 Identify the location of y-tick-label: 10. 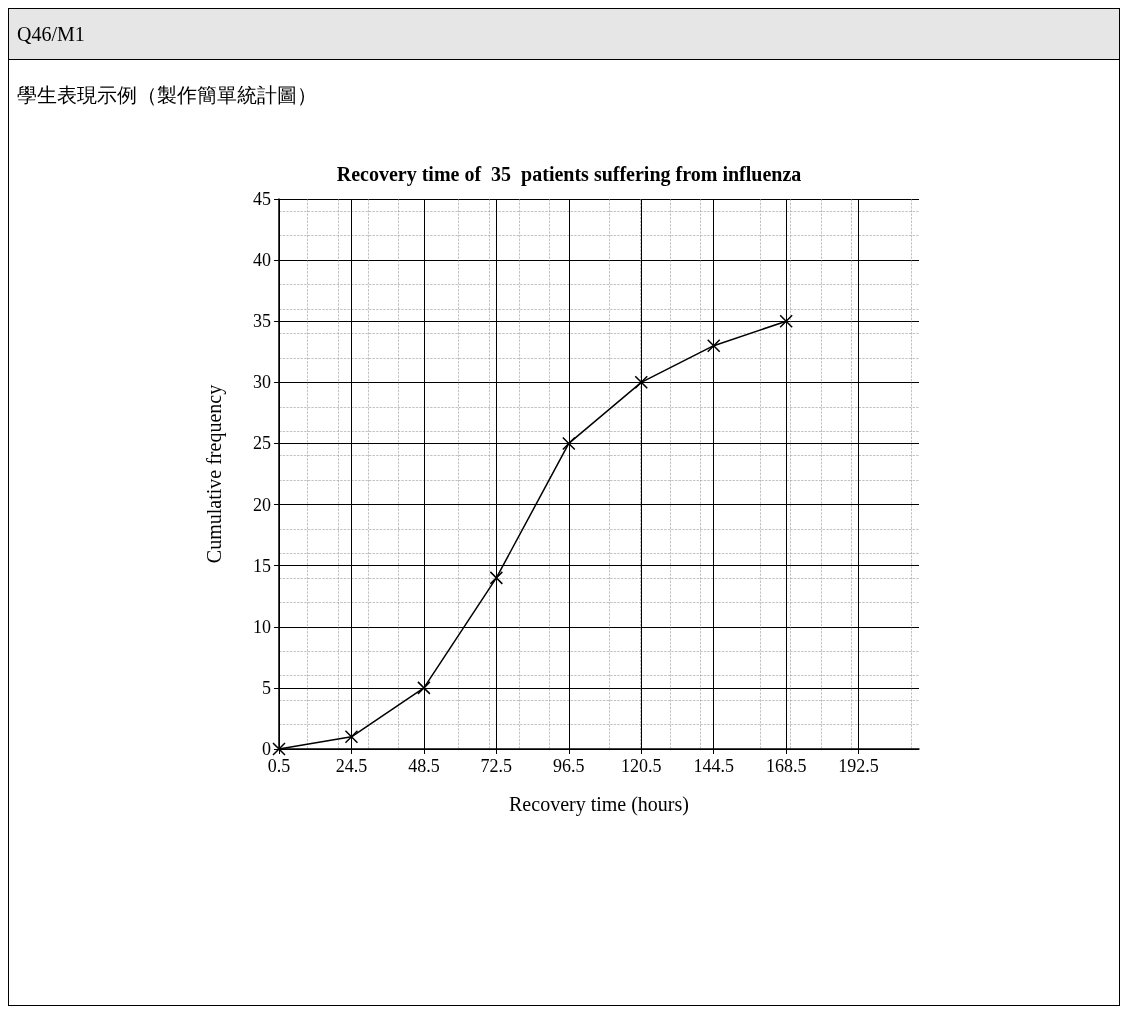
(262, 626).